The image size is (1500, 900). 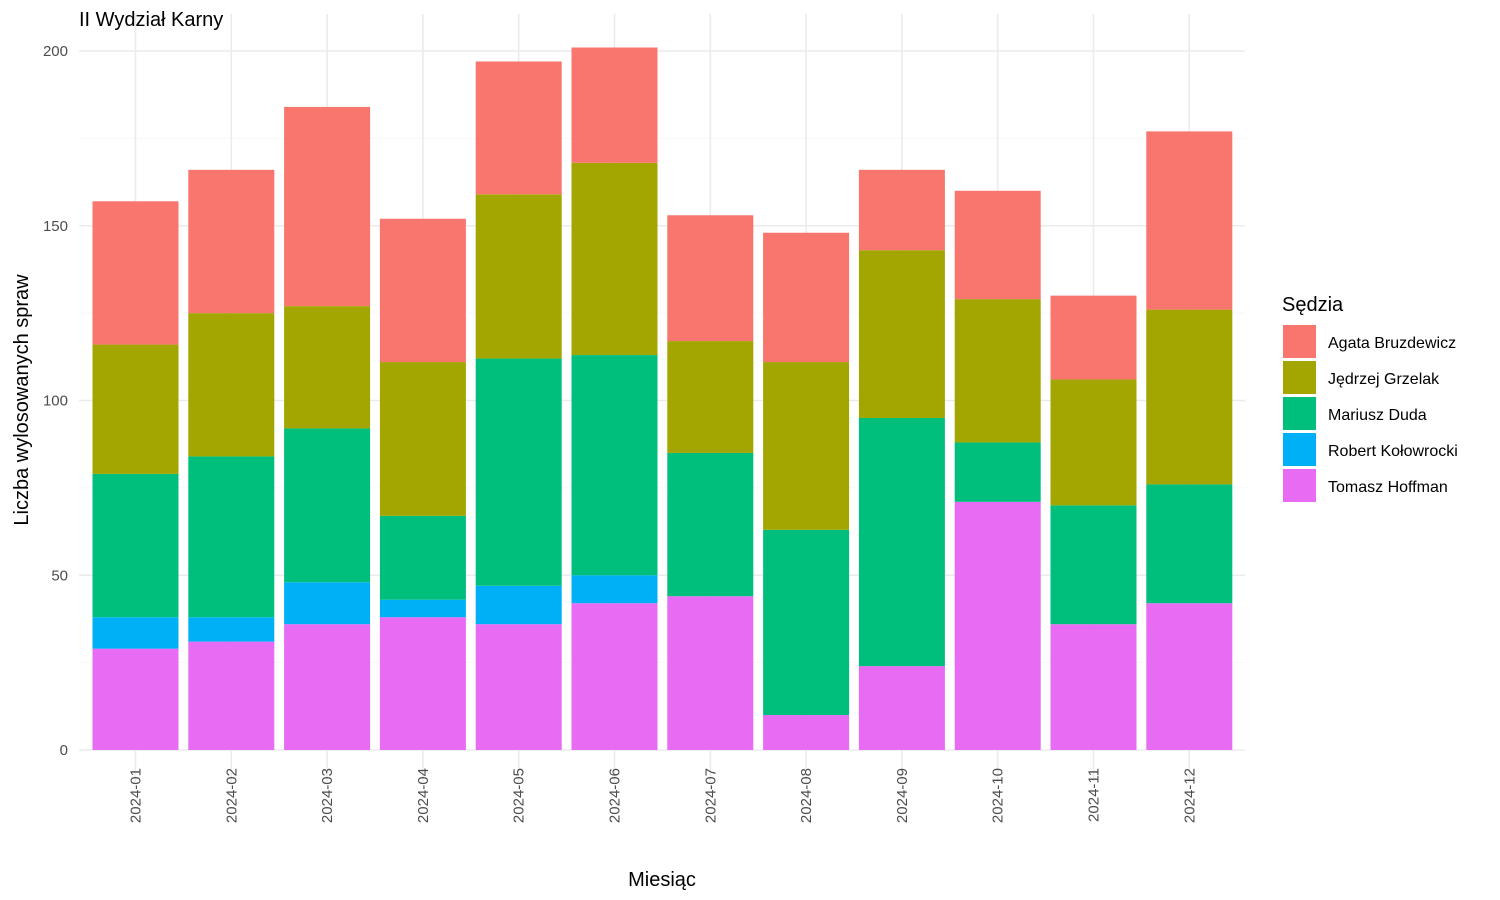 I want to click on legend-label: Tomasz Hoffman, so click(x=1388, y=487).